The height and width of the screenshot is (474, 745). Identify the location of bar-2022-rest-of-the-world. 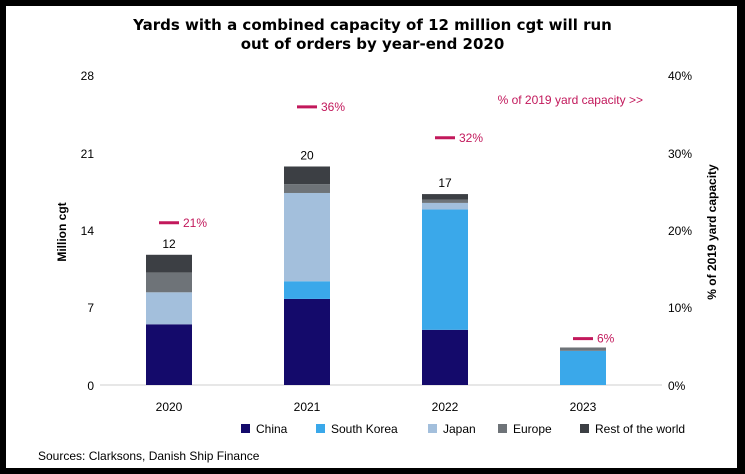
(445, 197).